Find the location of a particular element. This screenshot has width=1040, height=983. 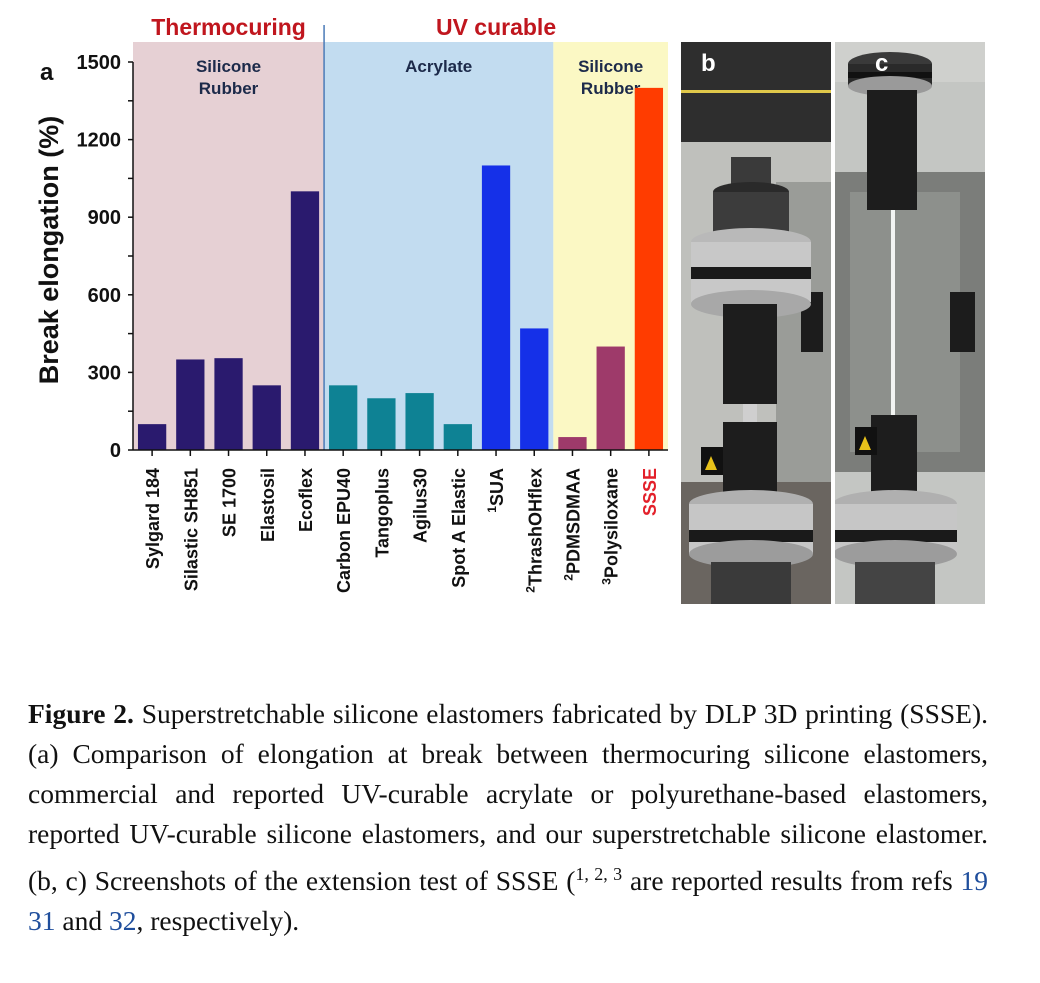

x-tick-label-12: 3Polysiloxane is located at coordinates (611, 526).